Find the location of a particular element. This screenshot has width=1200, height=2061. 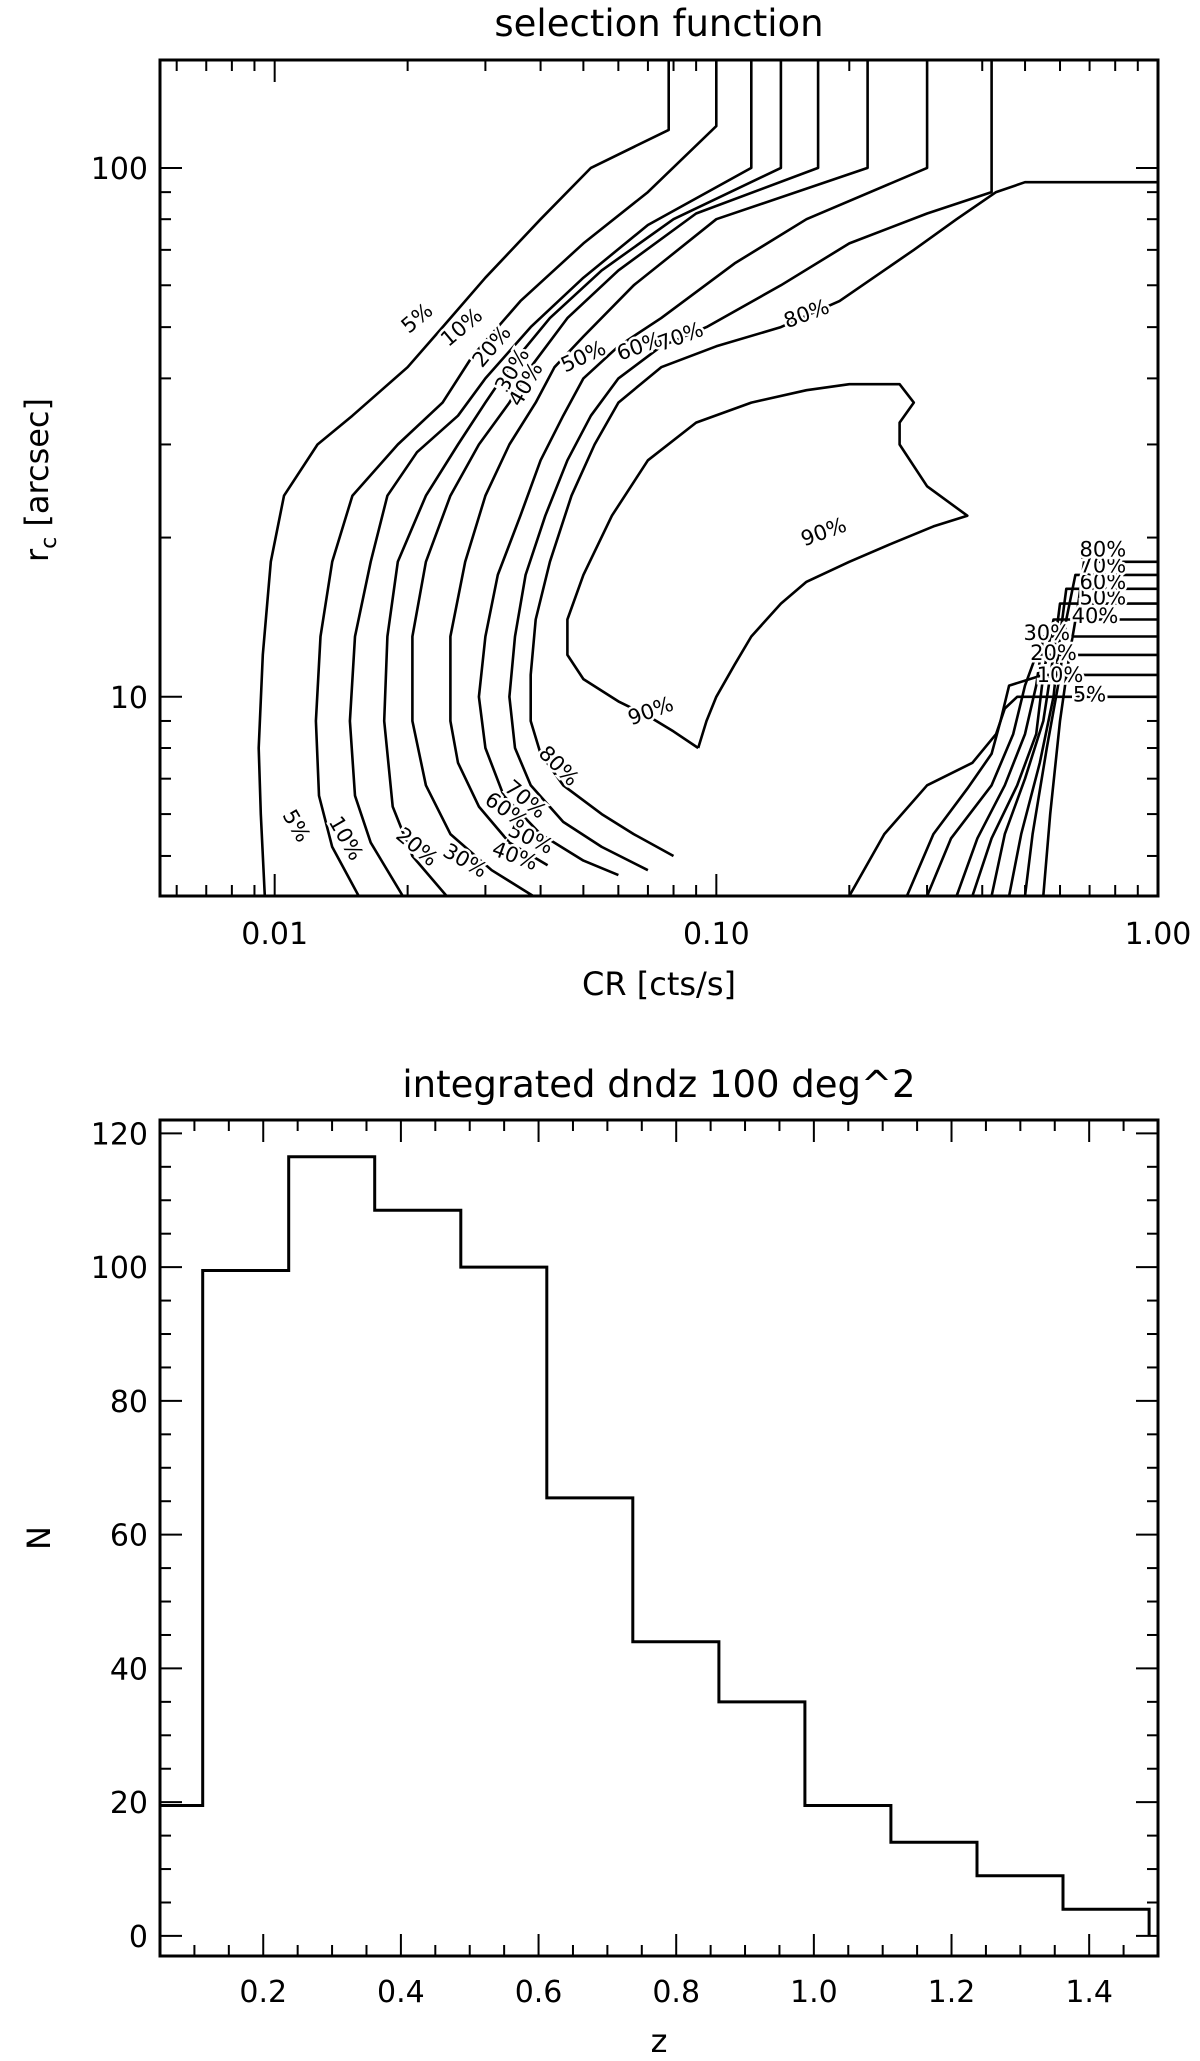

y-tick-label: 60 is located at coordinates (129, 1536).